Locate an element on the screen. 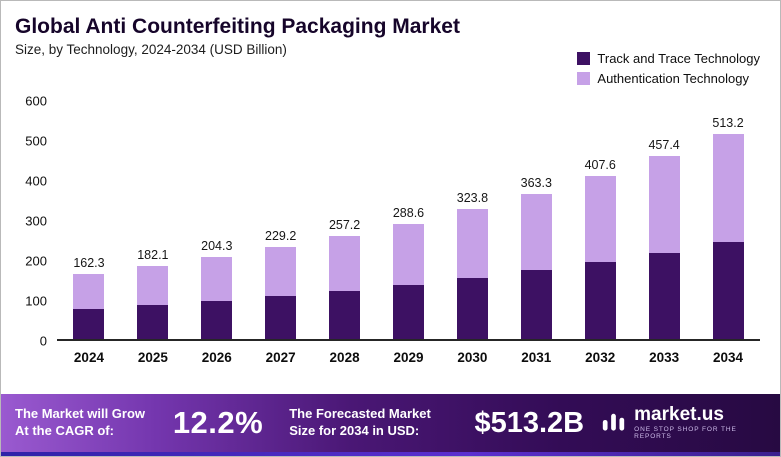  legend-label: Track and Trace Technology is located at coordinates (678, 58).